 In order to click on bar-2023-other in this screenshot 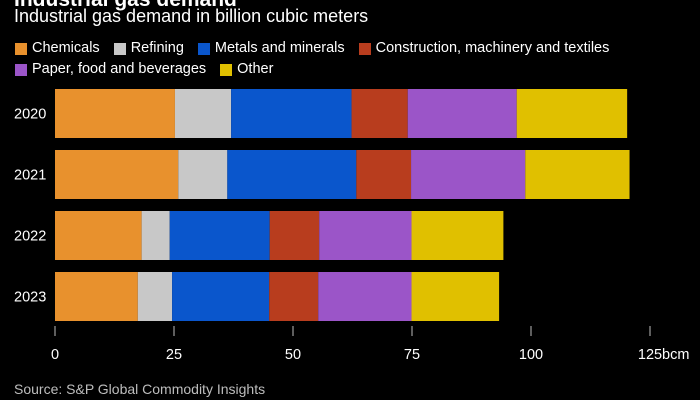, I will do `click(455, 296)`.